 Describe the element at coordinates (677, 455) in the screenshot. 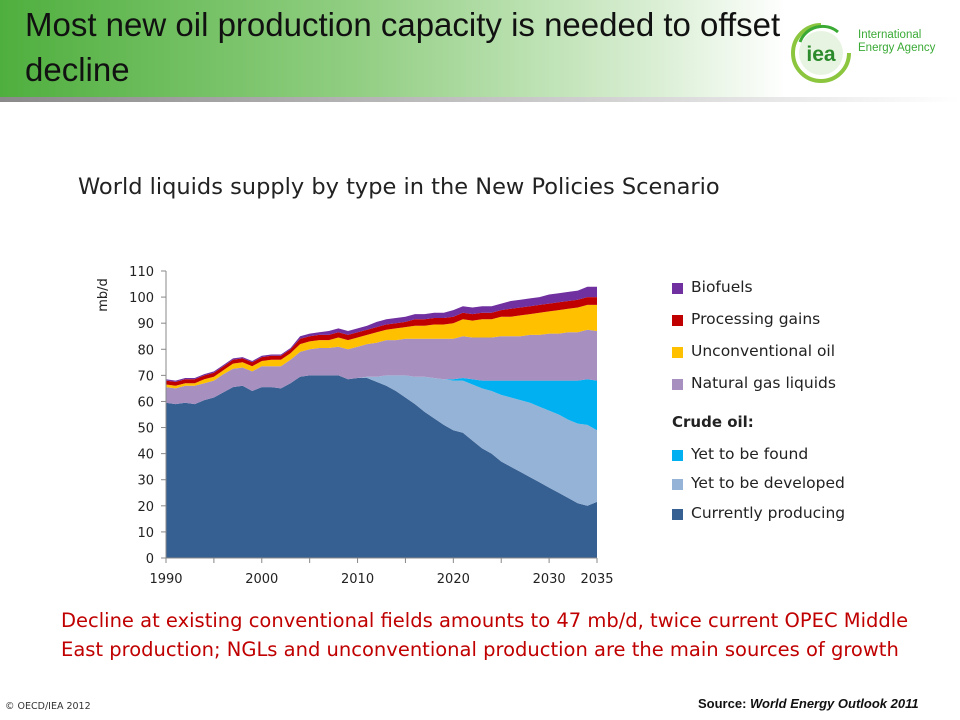

I see `legend-swatch-yet-to-be-found` at that location.